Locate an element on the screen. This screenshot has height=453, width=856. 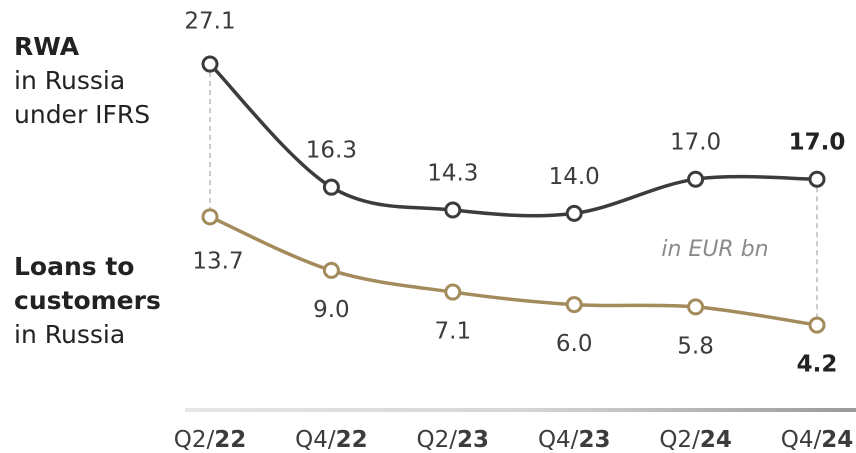
data-label: 6.0 is located at coordinates (574, 344).